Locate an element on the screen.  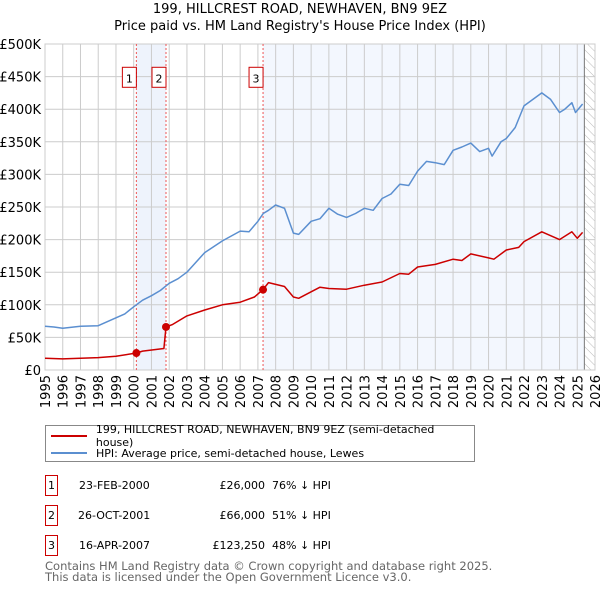
sale-label: 2 is located at coordinates (159, 78).